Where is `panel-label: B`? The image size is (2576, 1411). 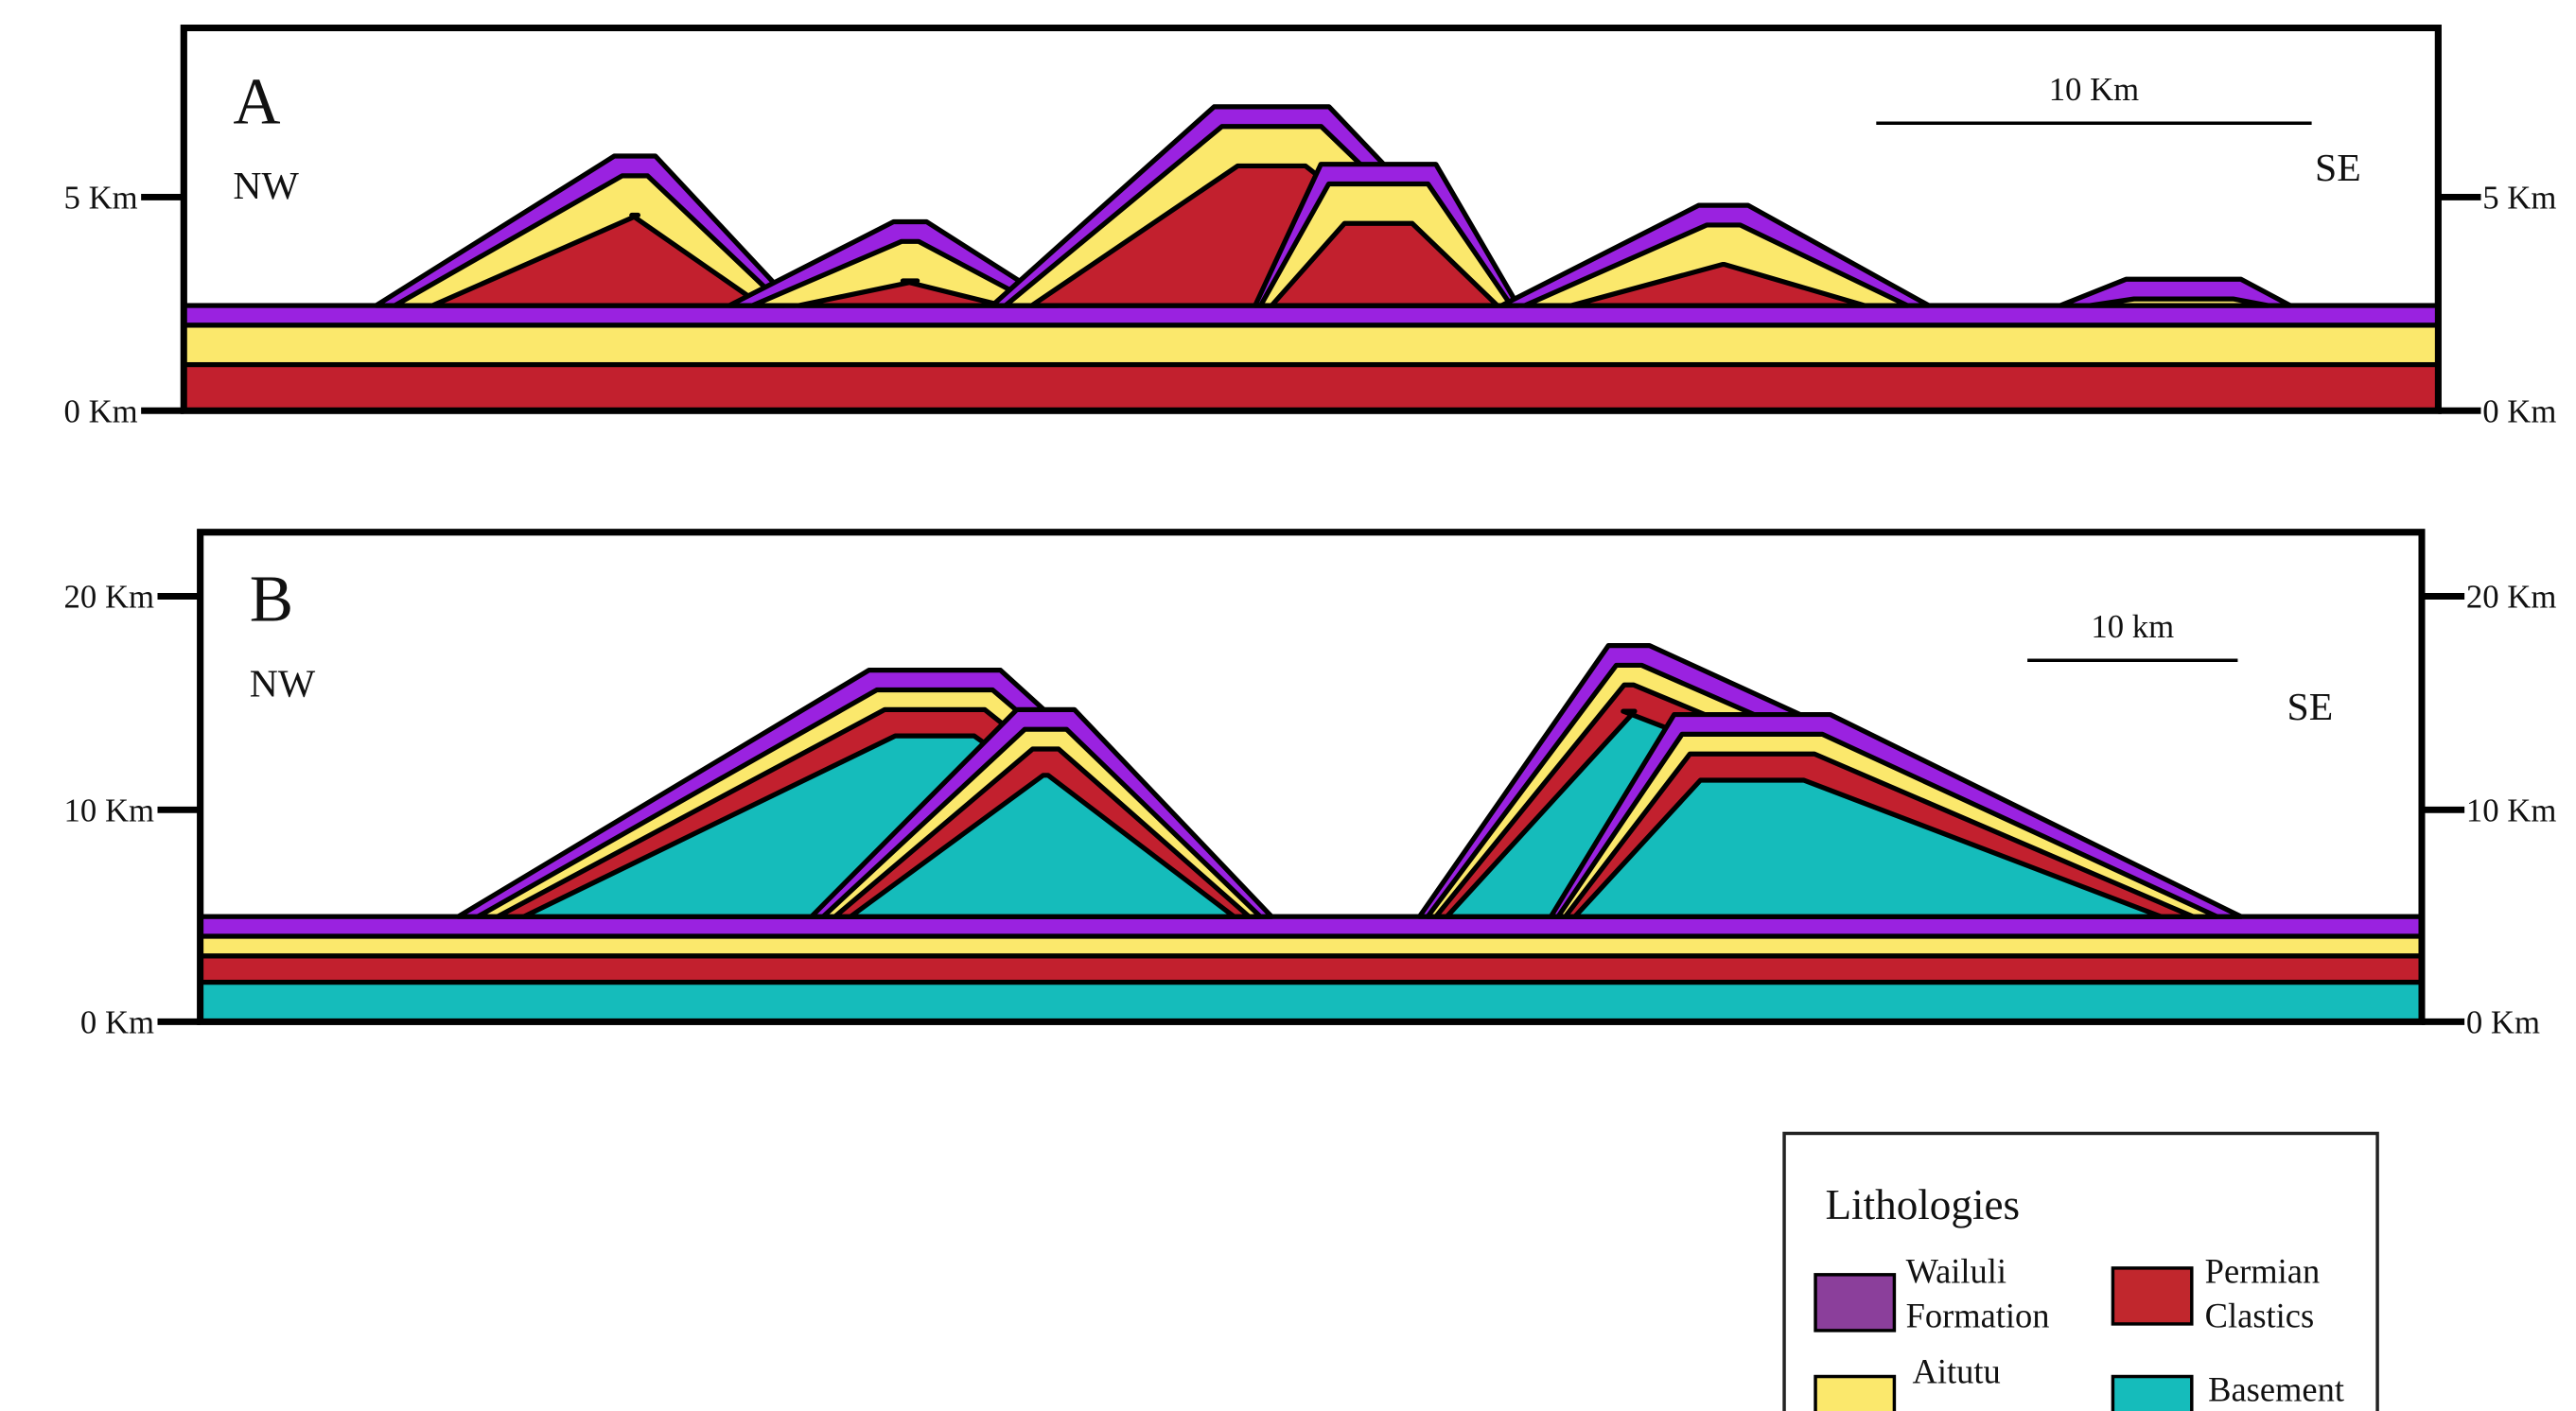 panel-label: B is located at coordinates (272, 600).